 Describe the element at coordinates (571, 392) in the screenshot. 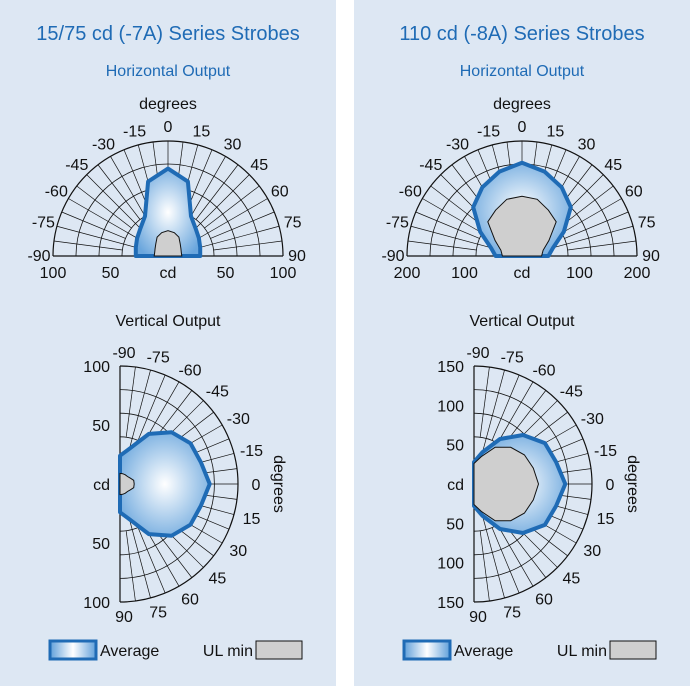

I see `vertical-angle-tick: -45` at that location.